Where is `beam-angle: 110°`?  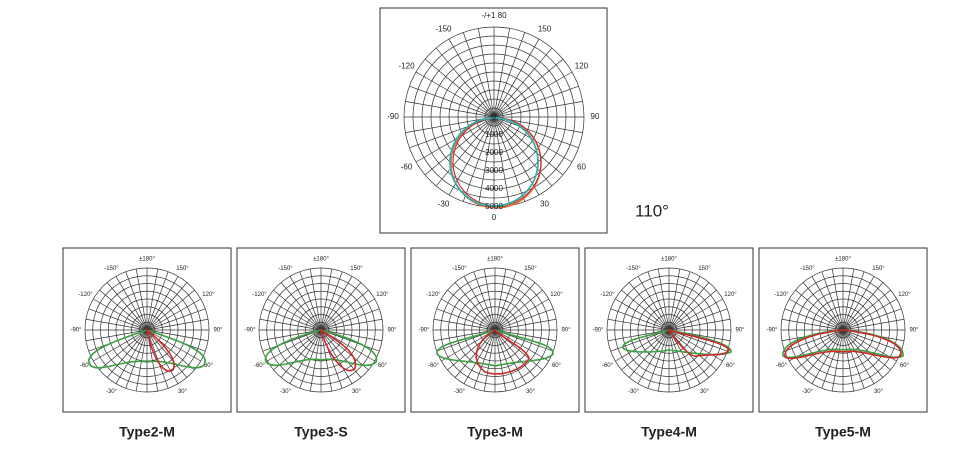 beam-angle: 110° is located at coordinates (652, 210).